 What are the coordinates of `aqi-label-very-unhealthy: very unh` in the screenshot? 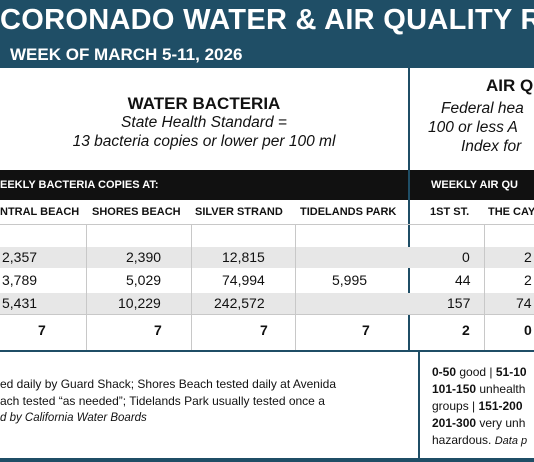 It's located at (501, 423).